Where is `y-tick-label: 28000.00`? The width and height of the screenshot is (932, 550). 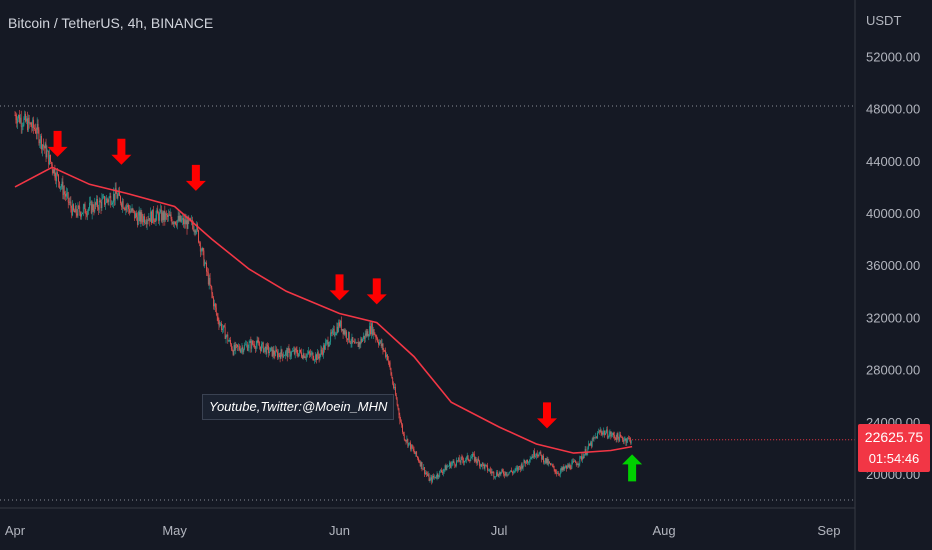
y-tick-label: 28000.00 is located at coordinates (893, 370).